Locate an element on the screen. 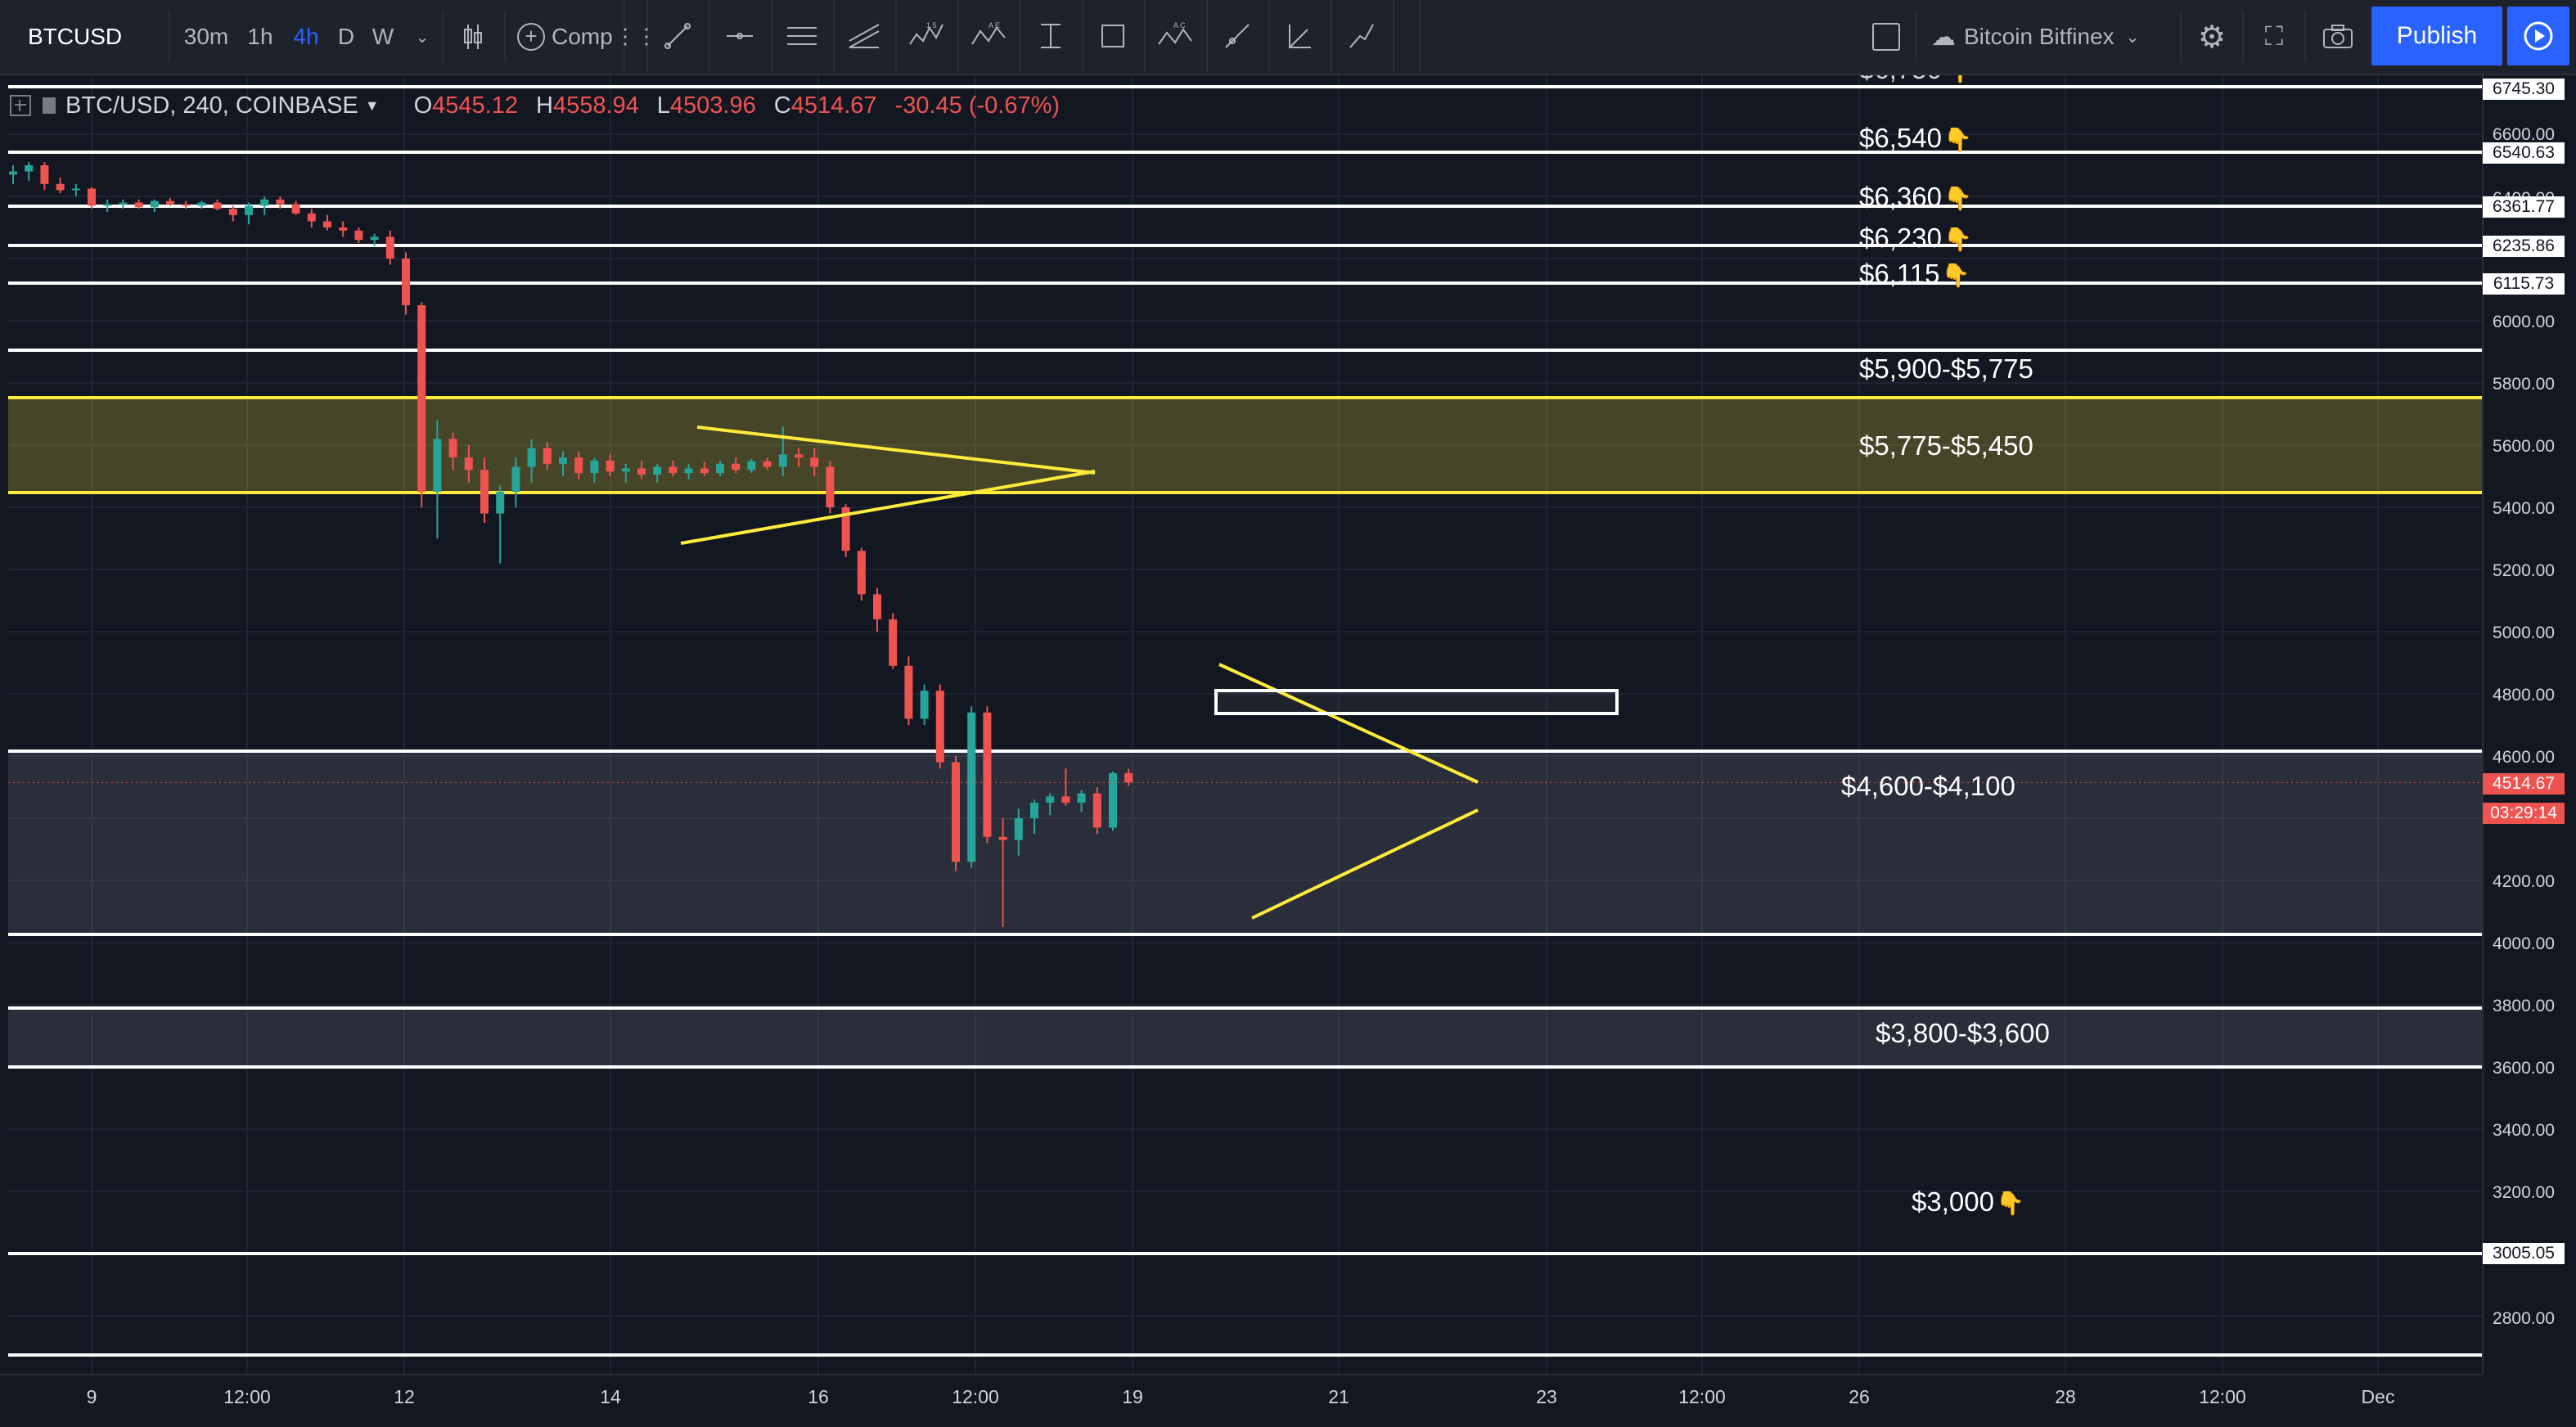 The image size is (2576, 1427). triangle-lower-line is located at coordinates (888, 507).